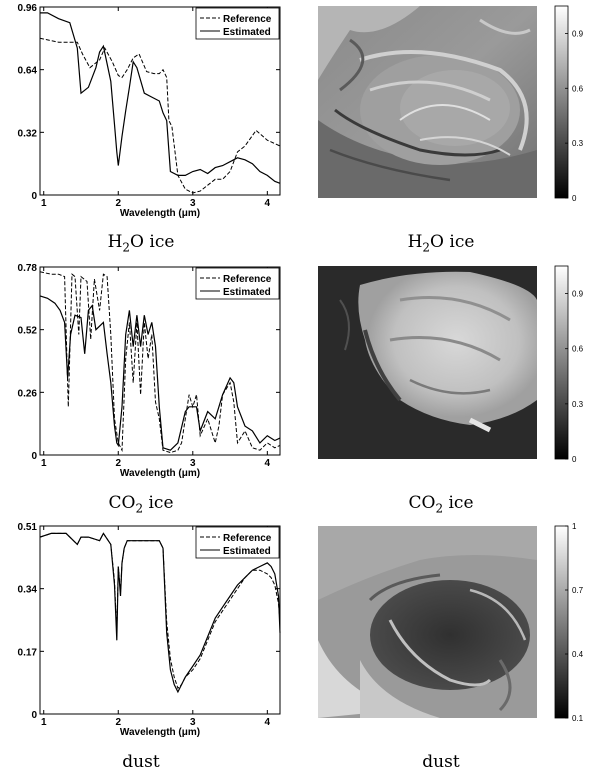  I want to click on y-tick-label: 0.64, so click(28, 71).